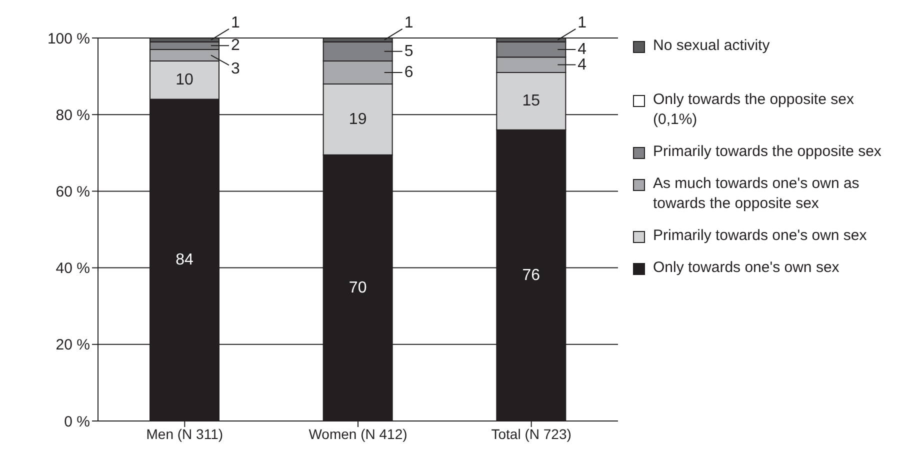  What do you see at coordinates (73, 345) in the screenshot?
I see `y-tick-label: 20 %` at bounding box center [73, 345].